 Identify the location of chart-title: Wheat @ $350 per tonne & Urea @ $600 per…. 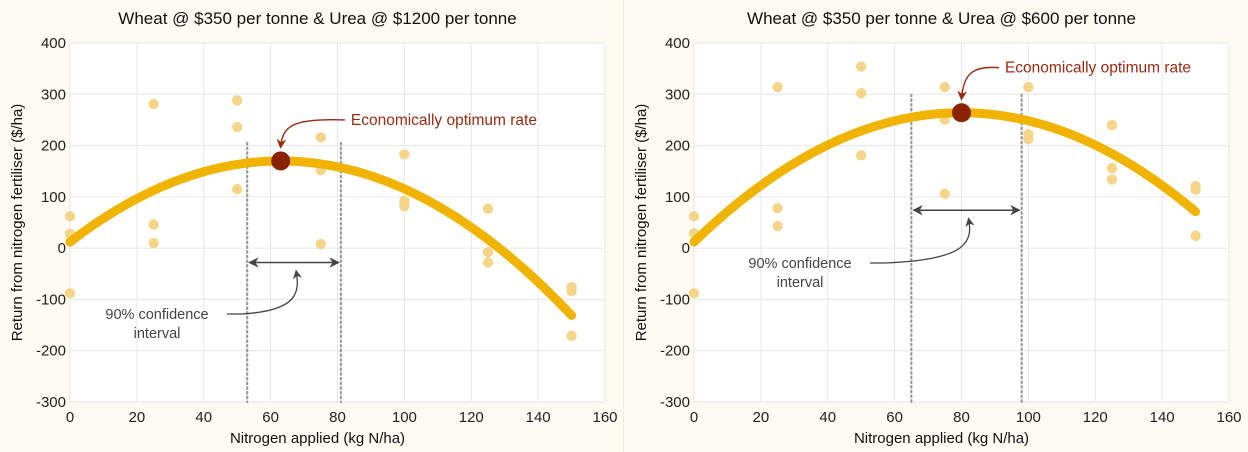
(941, 18).